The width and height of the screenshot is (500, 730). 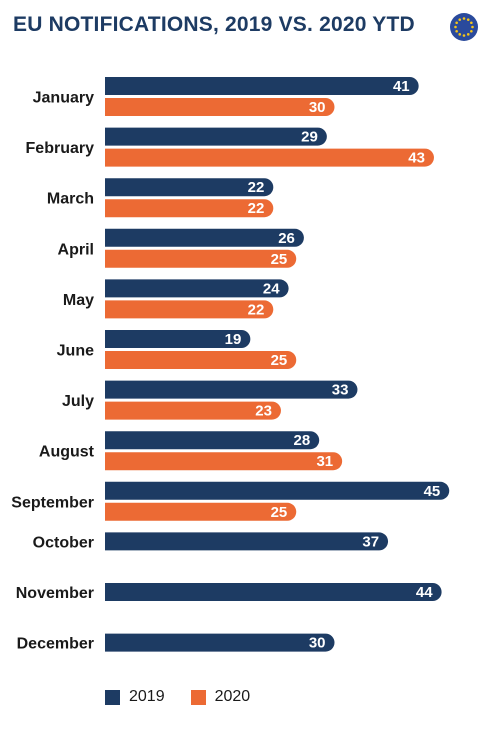 I want to click on data-label-2019-september: 45, so click(x=432, y=491).